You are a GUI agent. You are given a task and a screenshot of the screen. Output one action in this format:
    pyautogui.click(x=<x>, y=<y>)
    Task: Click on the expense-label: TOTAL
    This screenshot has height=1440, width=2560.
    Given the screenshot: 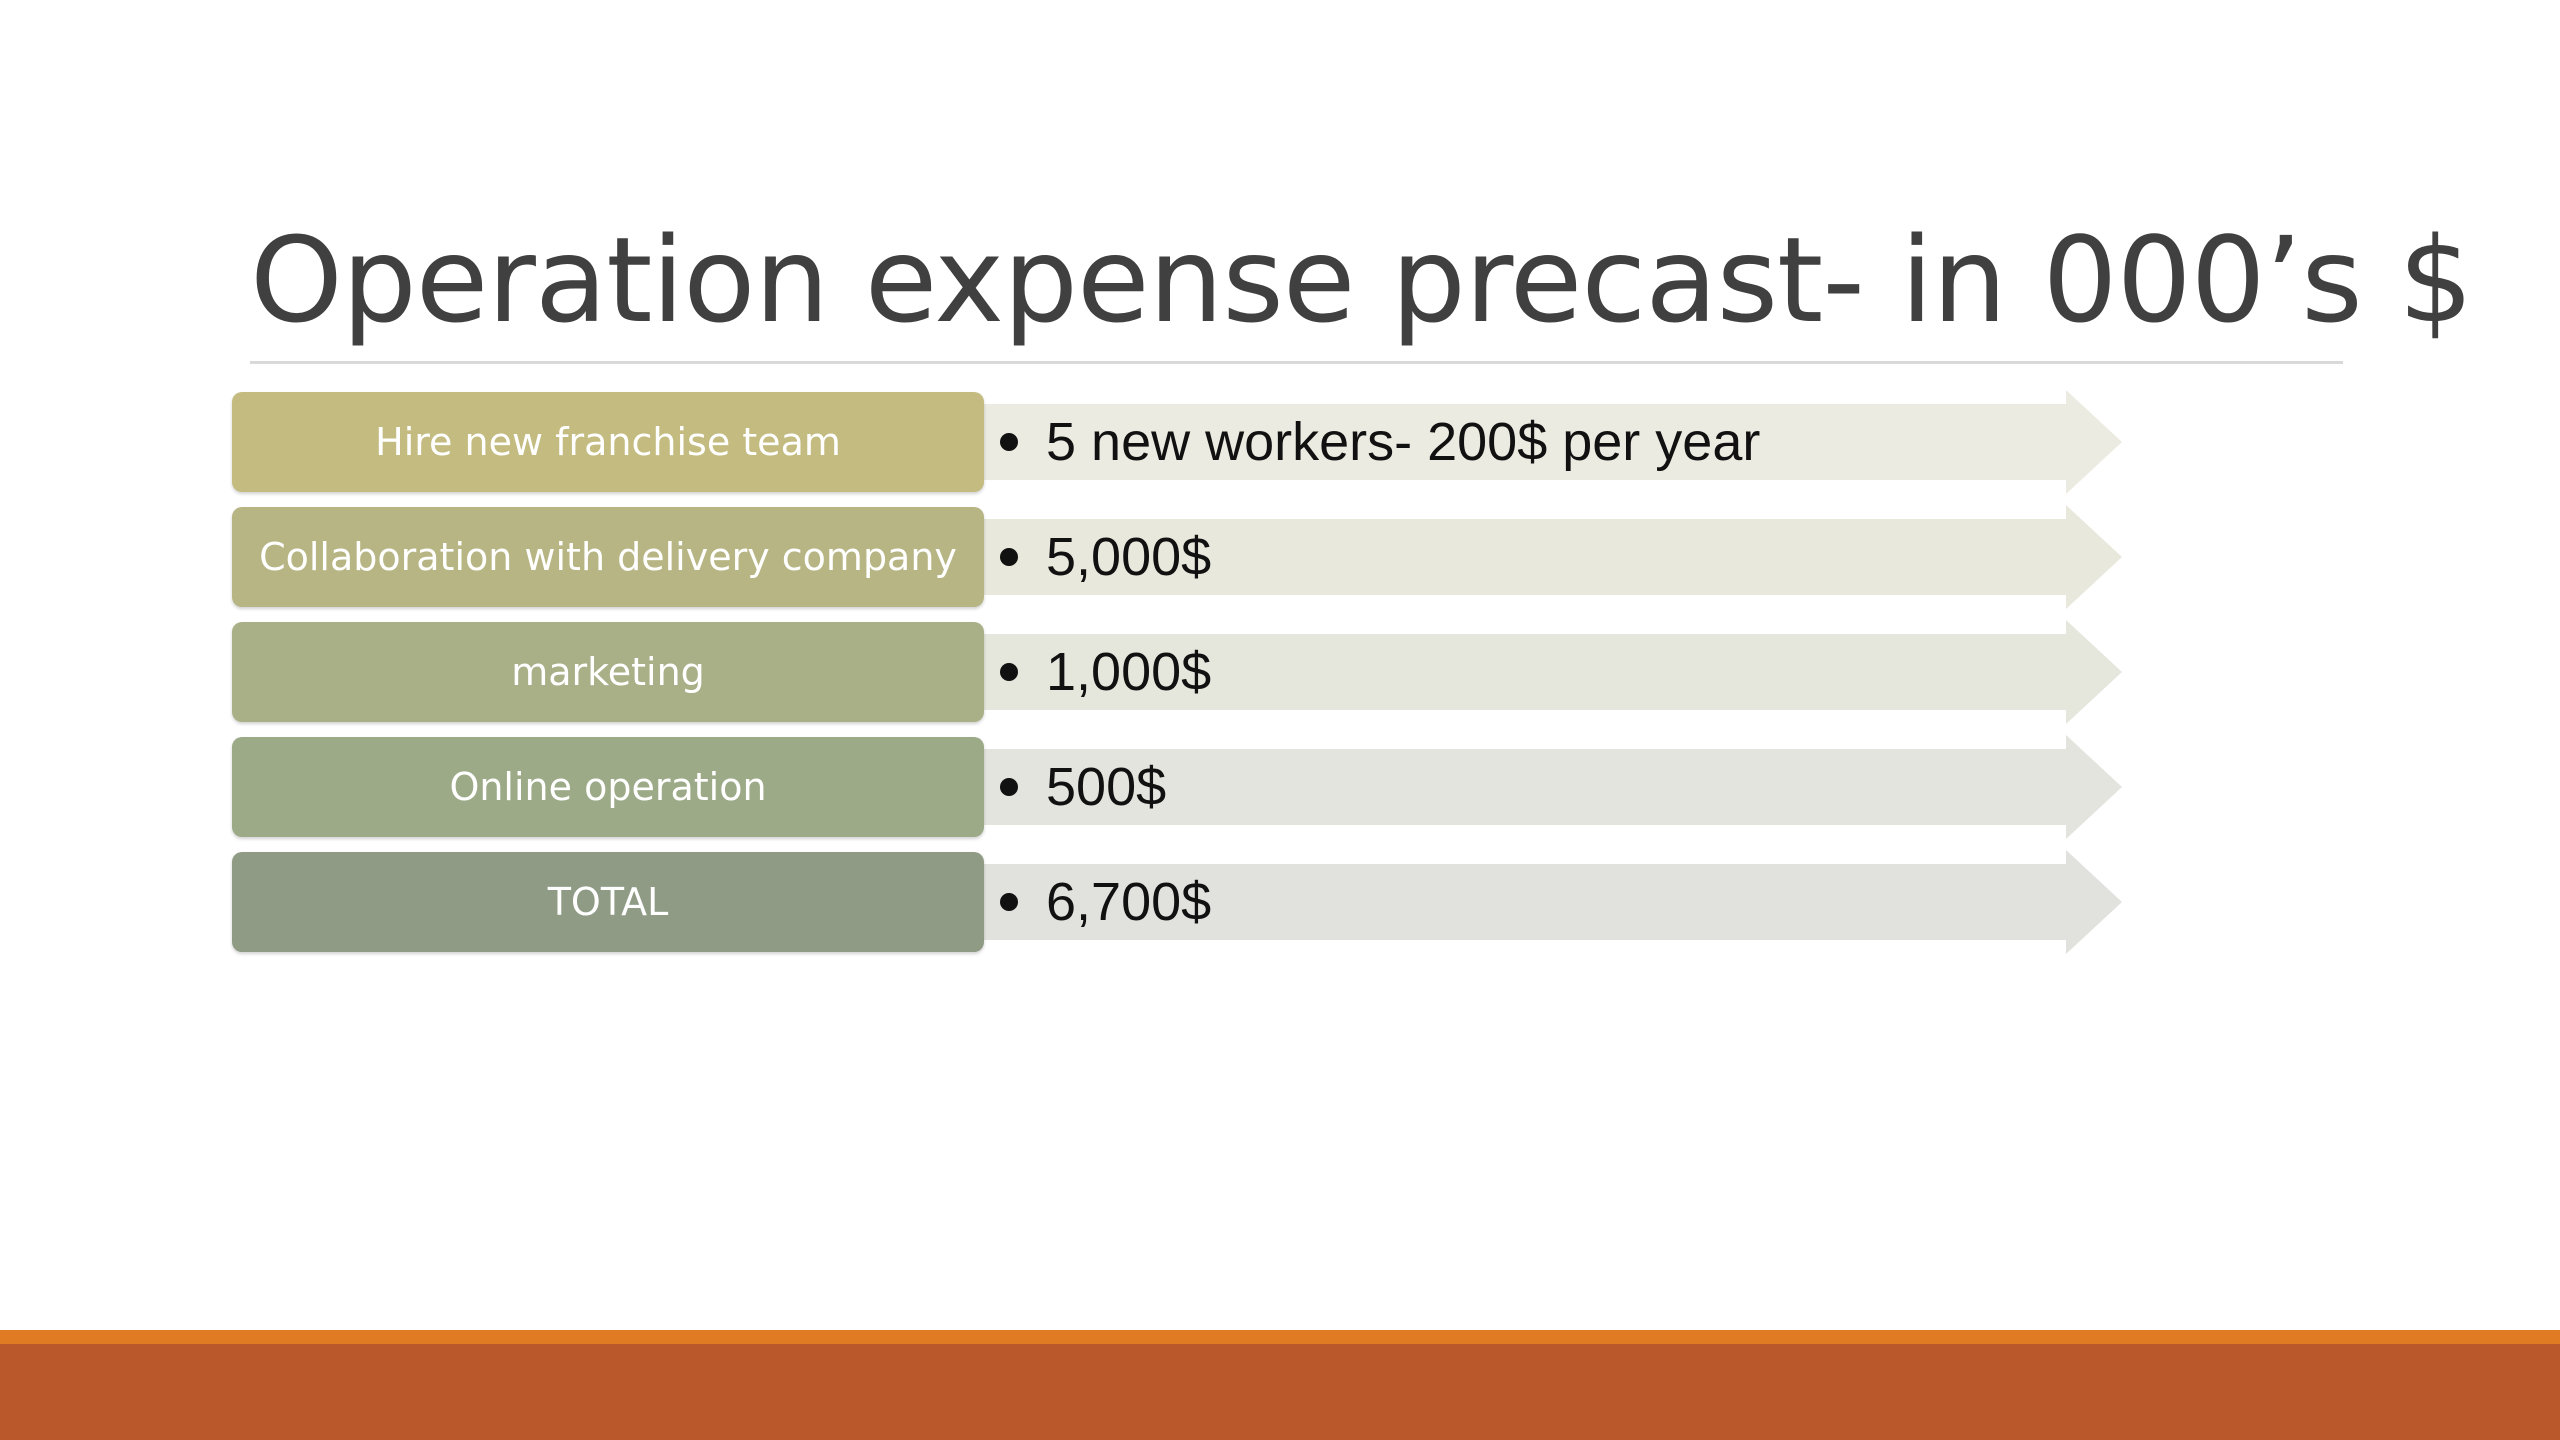 What is the action you would take?
    pyautogui.click(x=608, y=902)
    